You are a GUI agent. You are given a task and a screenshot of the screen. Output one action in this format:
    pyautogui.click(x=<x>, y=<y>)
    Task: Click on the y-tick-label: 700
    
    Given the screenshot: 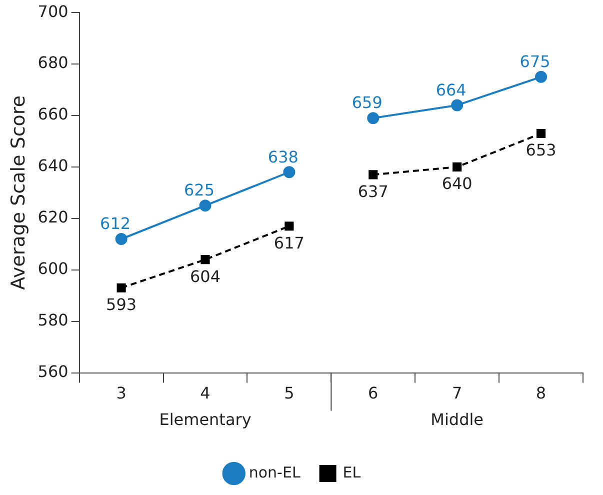 What is the action you would take?
    pyautogui.click(x=53, y=11)
    